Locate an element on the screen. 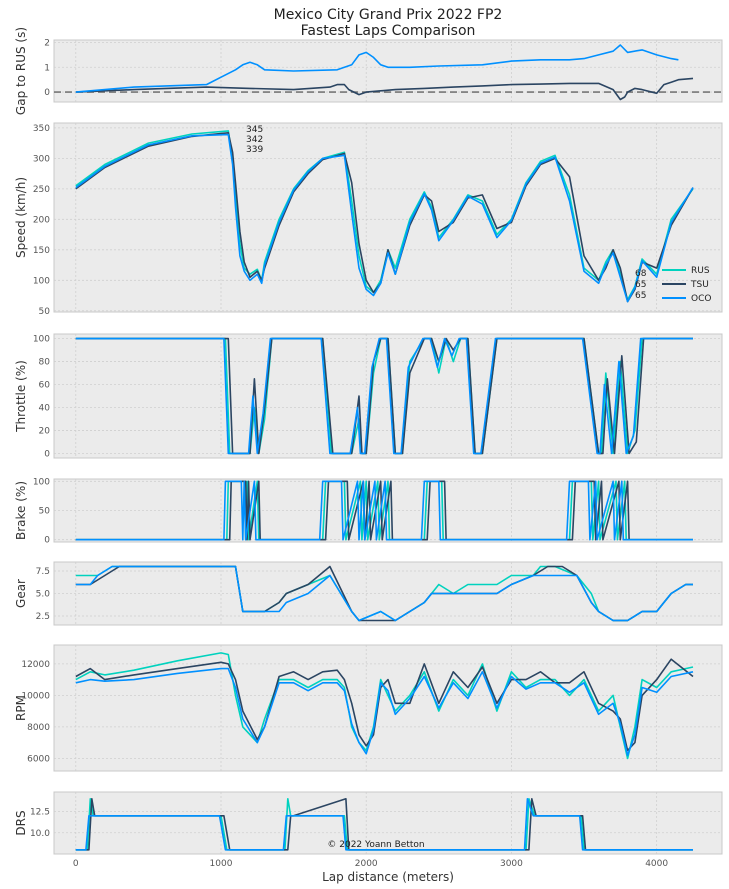  panel-gear-ylabel: Gear is located at coordinates (21, 593).